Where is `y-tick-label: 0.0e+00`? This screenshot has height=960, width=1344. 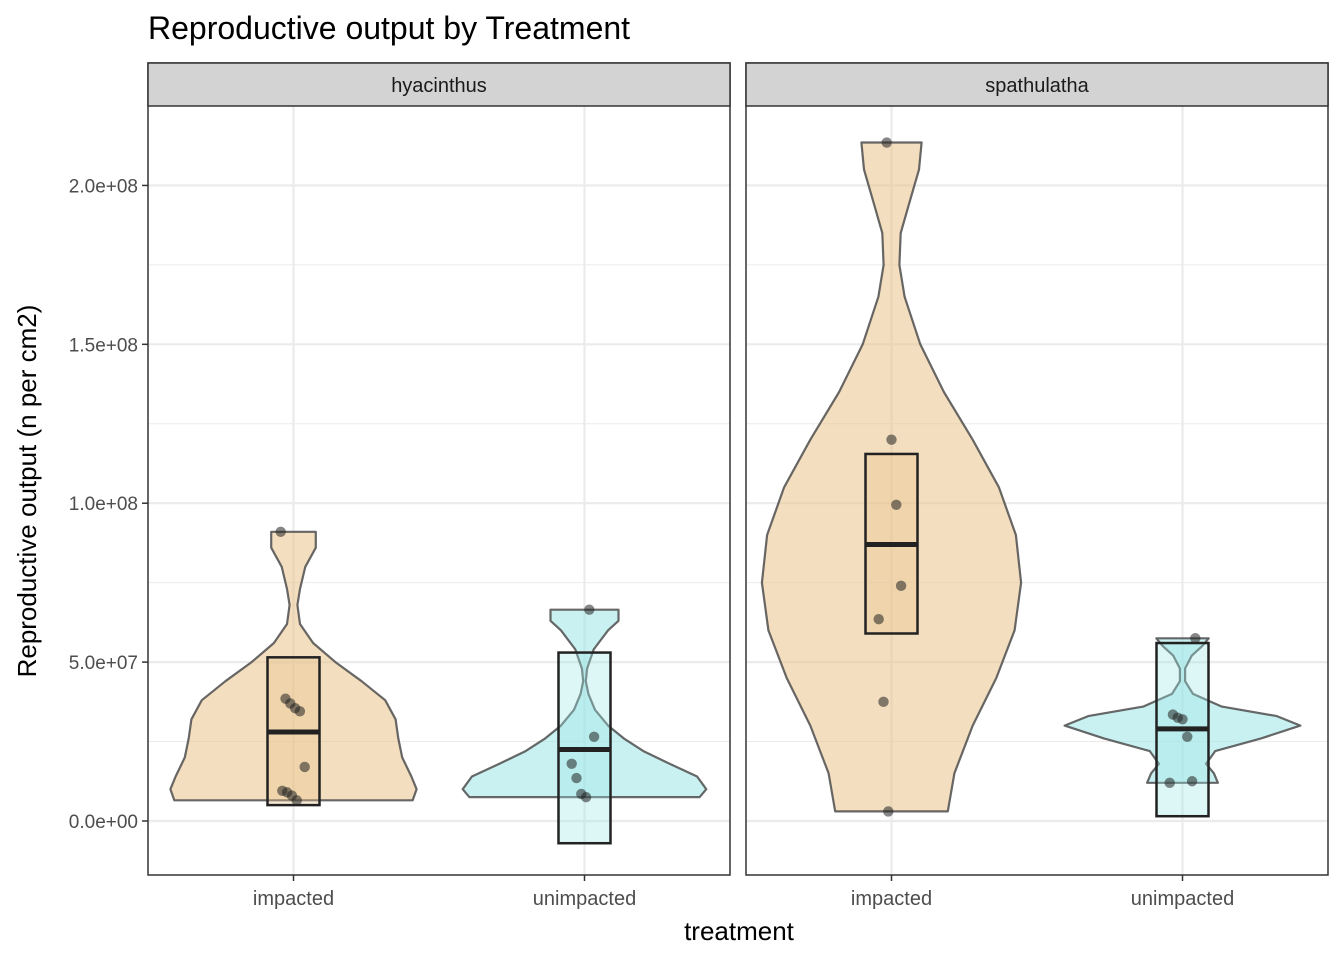 y-tick-label: 0.0e+00 is located at coordinates (103, 822).